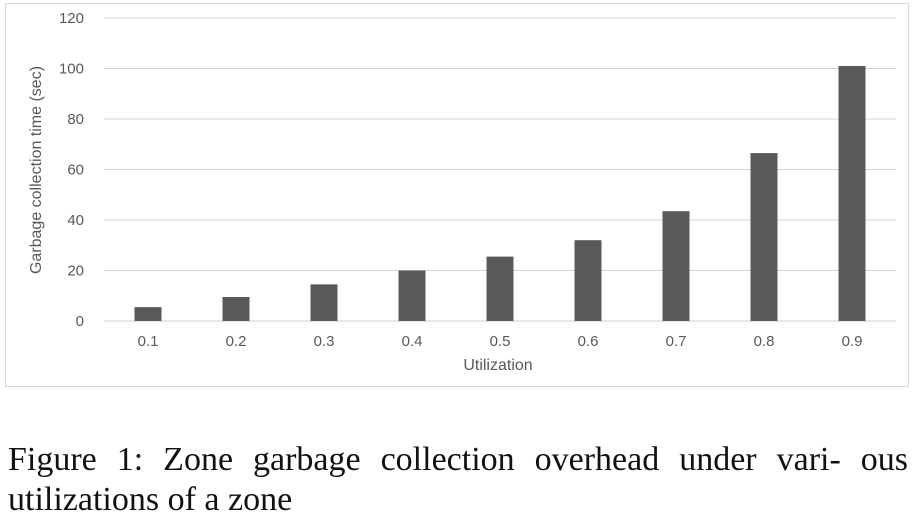 The width and height of the screenshot is (916, 532). I want to click on bar-0.6, so click(588, 280).